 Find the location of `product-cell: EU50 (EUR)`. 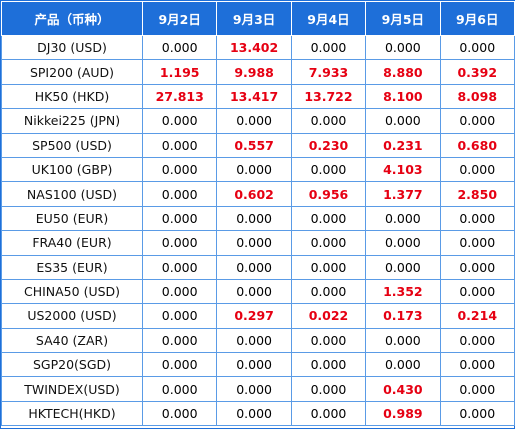

product-cell: EU50 (EUR) is located at coordinates (72, 218).